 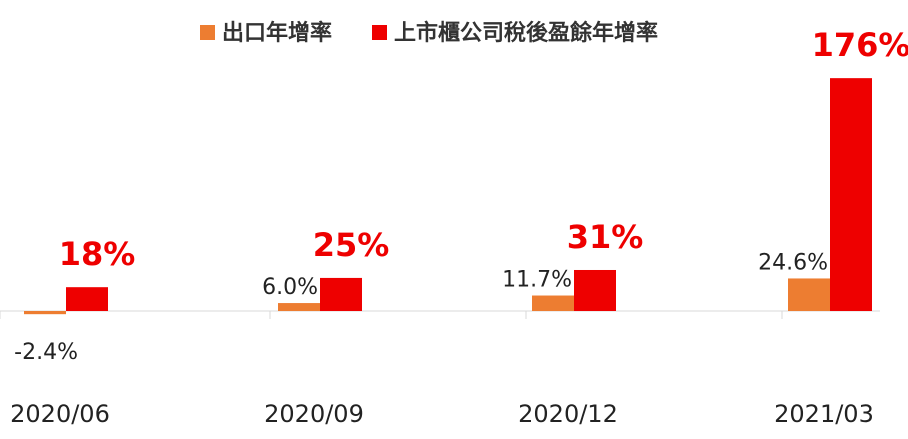 I want to click on category-label-0: 2020/06, so click(x=60, y=414).